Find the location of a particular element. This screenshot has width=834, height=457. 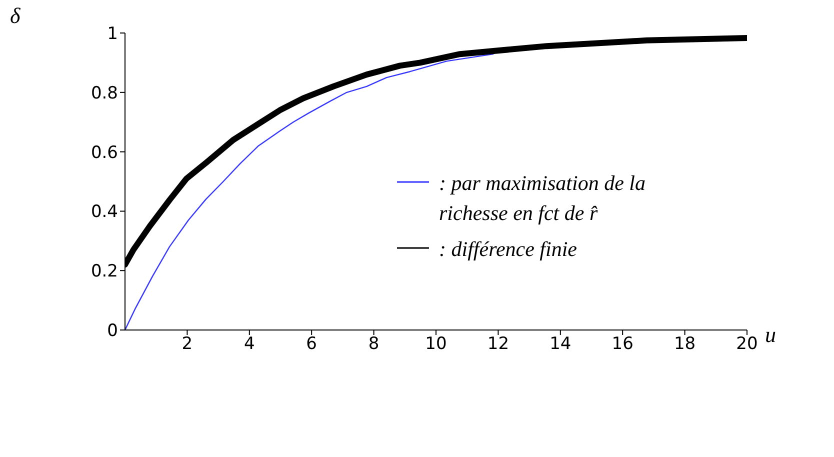

x-axis-title: u is located at coordinates (770, 334).